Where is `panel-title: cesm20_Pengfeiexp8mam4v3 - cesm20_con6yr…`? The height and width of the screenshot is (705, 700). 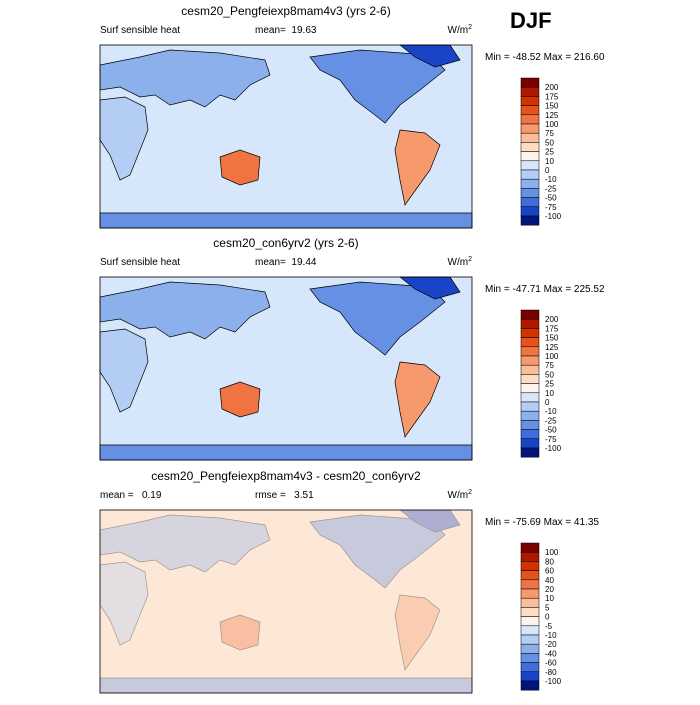 panel-title: cesm20_Pengfeiexp8mam4v3 - cesm20_con6yr… is located at coordinates (286, 476).